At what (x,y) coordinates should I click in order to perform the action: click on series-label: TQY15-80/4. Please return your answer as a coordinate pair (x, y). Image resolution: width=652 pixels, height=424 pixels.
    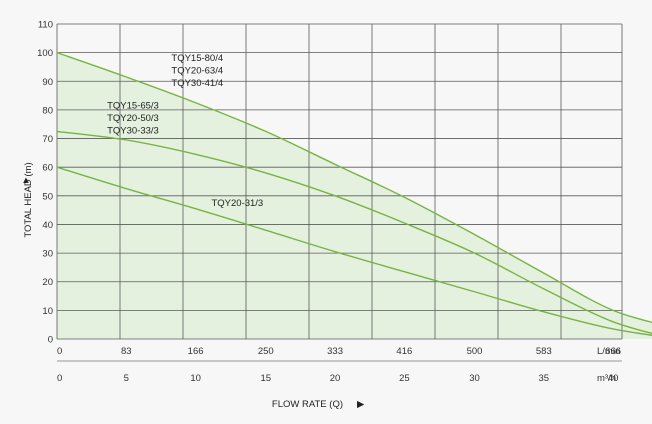
    Looking at the image, I should click on (197, 58).